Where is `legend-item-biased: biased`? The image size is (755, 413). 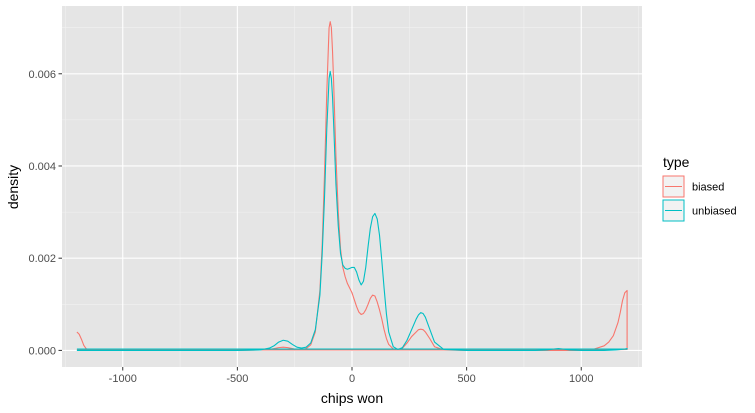 legend-item-biased: biased is located at coordinates (693, 186).